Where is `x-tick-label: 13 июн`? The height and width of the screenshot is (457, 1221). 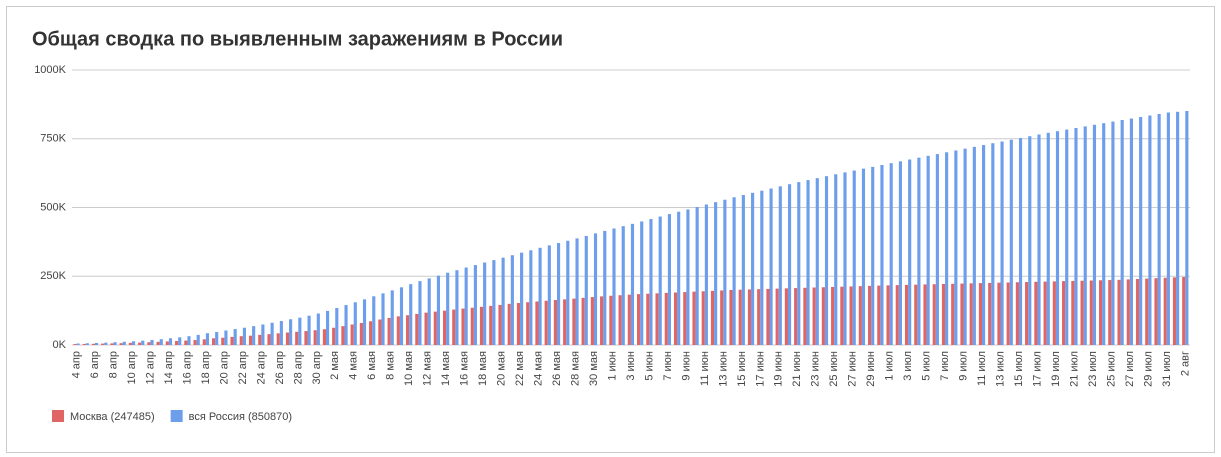 x-tick-label: 13 июн is located at coordinates (723, 369).